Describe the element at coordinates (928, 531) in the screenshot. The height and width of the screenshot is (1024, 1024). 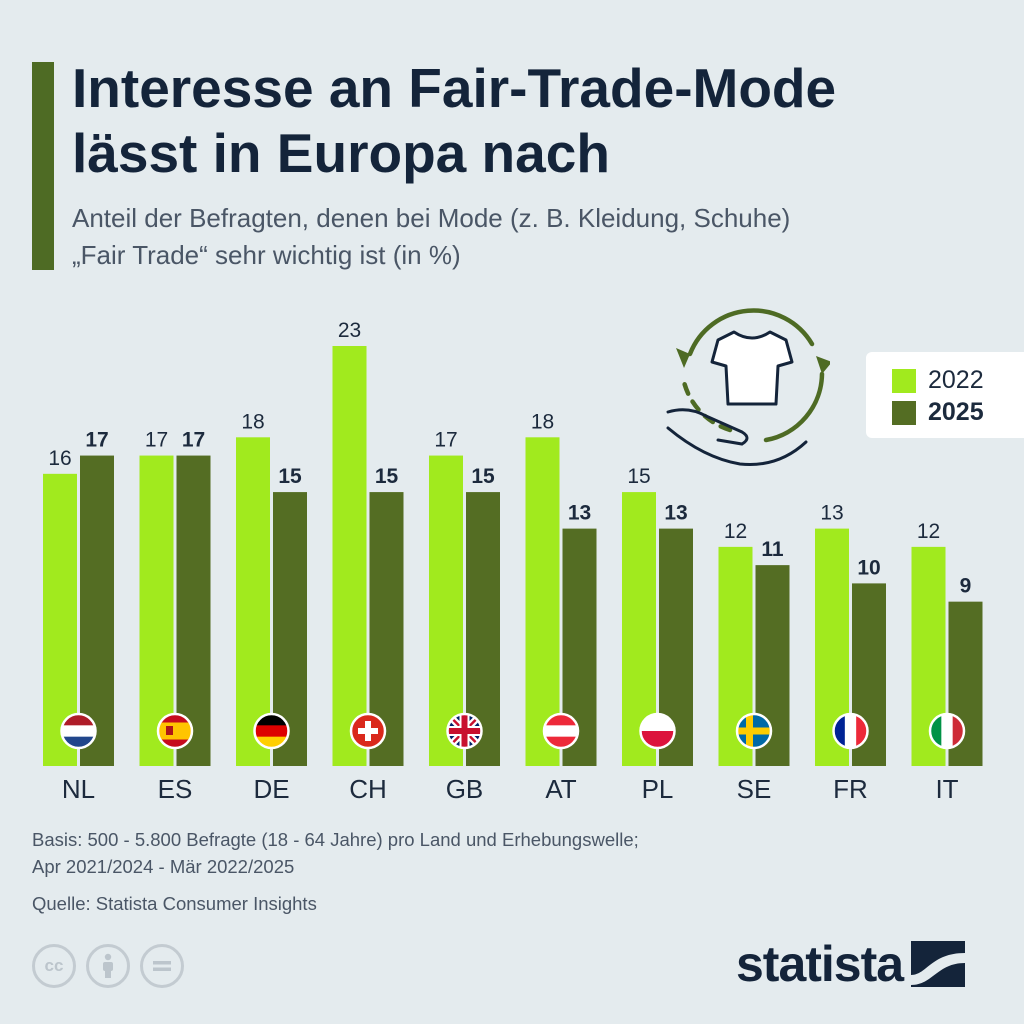
I see `value-label-it-2022: 12` at that location.